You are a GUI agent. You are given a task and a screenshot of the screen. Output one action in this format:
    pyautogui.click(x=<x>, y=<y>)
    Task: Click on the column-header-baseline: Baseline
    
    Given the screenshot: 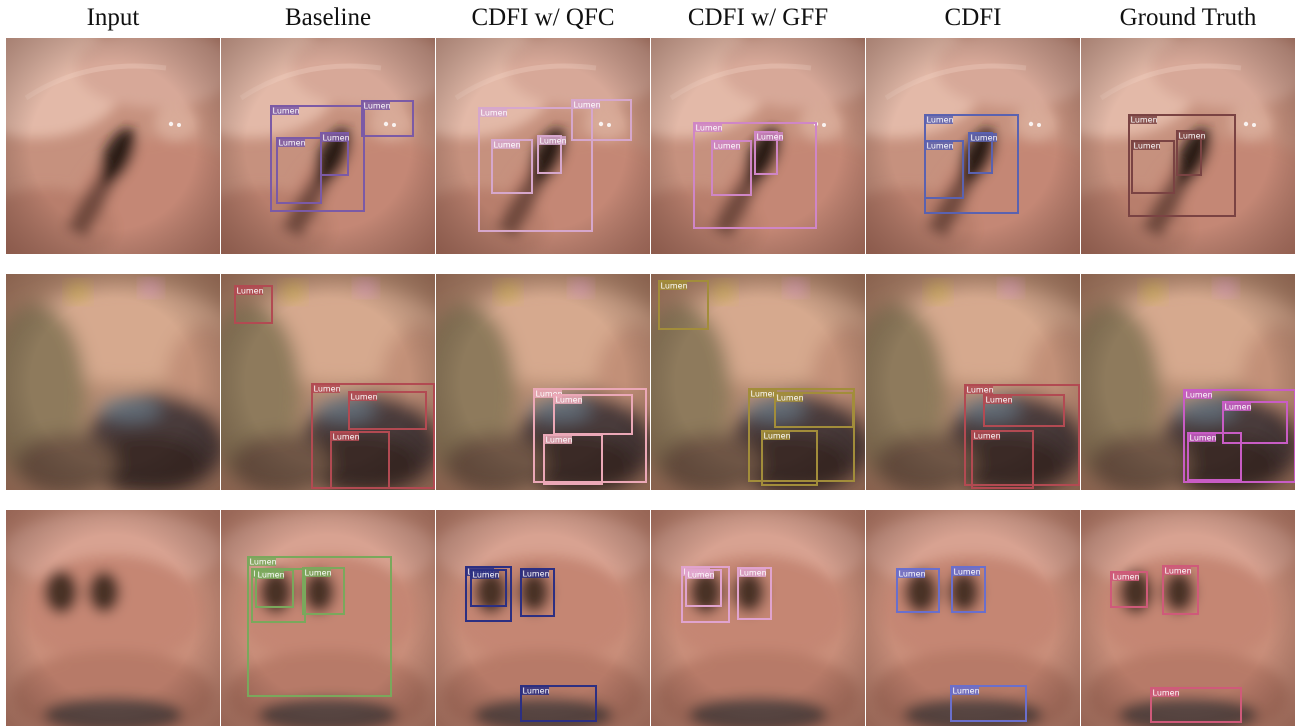 What is the action you would take?
    pyautogui.click(x=328, y=17)
    